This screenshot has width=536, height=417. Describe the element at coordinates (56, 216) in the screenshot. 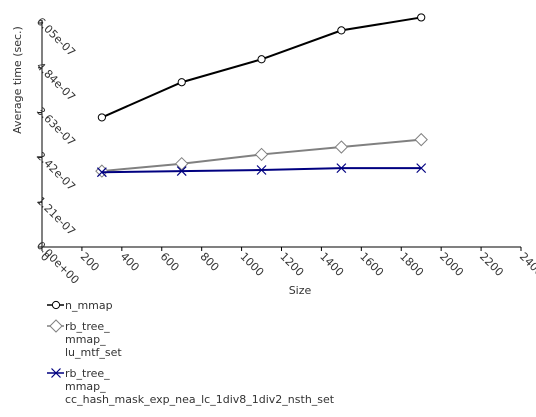

I see `y-tick-label: 1.21e-07` at that location.